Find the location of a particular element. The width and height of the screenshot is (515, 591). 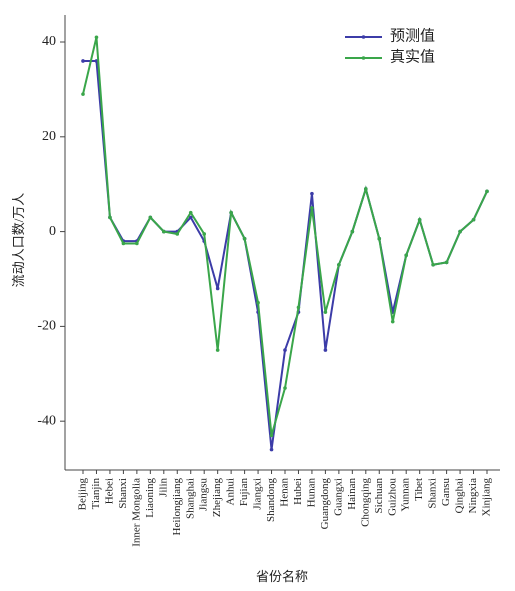

x-tick-label: Gansu is located at coordinates (446, 492).